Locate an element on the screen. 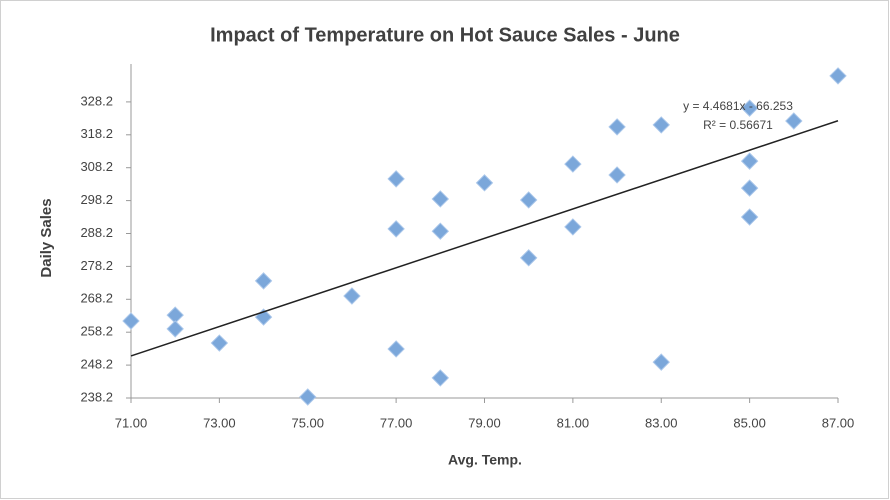 This screenshot has width=890, height=500. x-tick-label: 79.00 is located at coordinates (484, 422).